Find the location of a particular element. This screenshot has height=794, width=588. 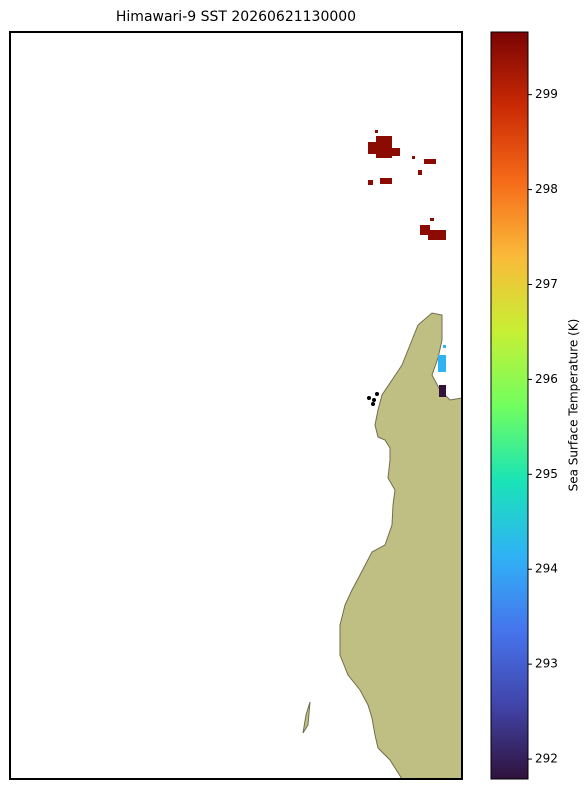

sst-patch-cold is located at coordinates (442, 391).